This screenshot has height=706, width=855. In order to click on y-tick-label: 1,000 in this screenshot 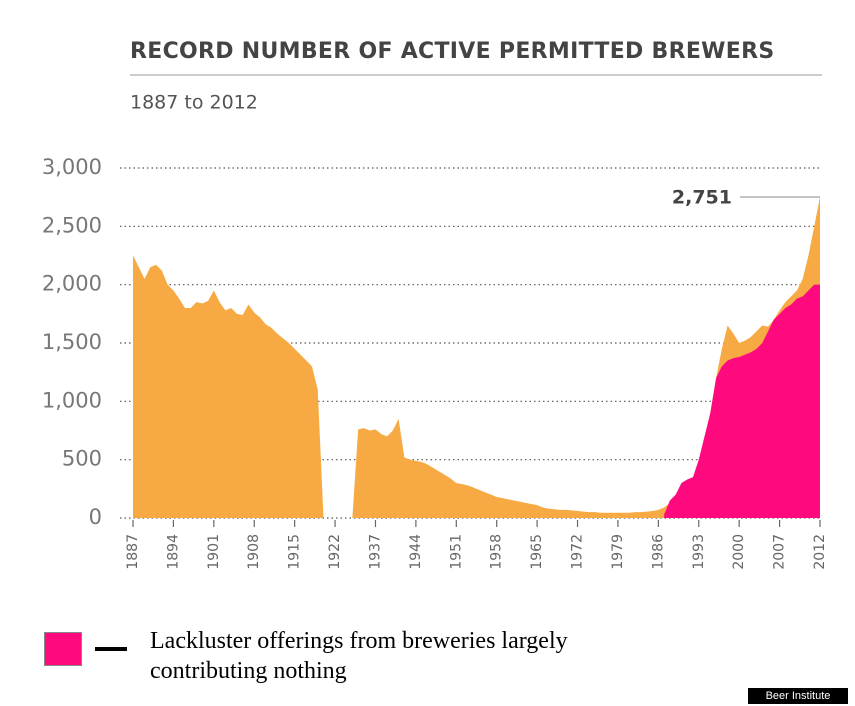, I will do `click(72, 400)`.